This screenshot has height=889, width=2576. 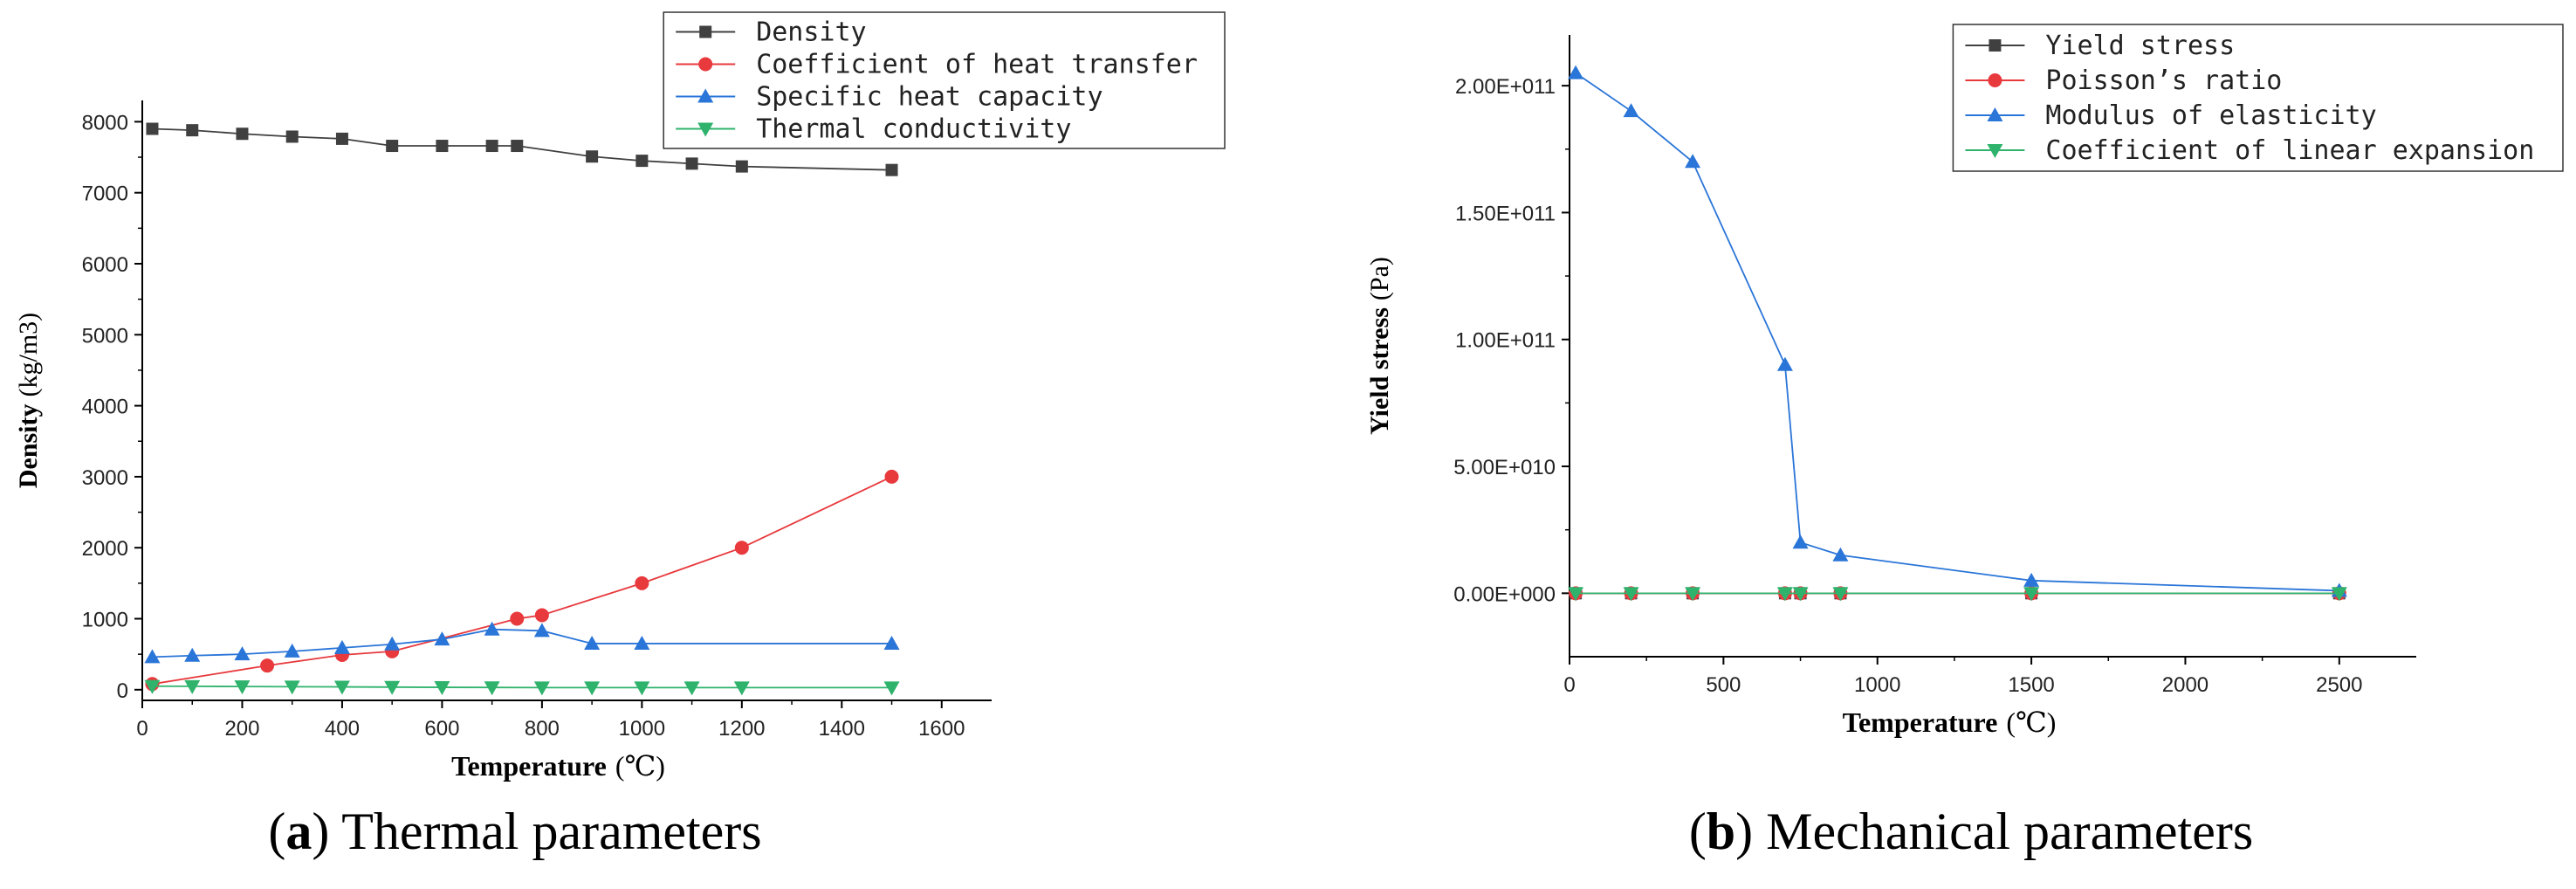 What do you see at coordinates (122, 691) in the screenshot?
I see `a-y-tick-label: 0` at bounding box center [122, 691].